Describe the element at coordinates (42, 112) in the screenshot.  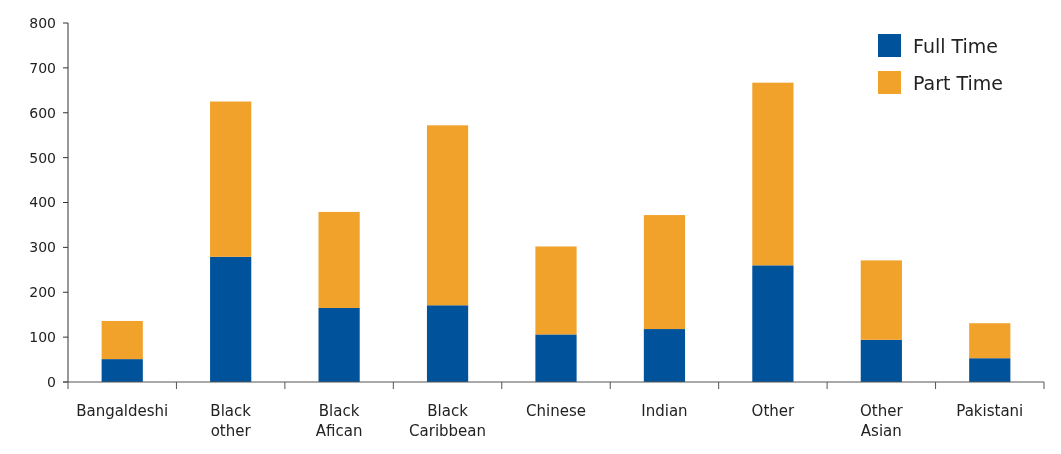
I see `y-tick-label: 600` at that location.